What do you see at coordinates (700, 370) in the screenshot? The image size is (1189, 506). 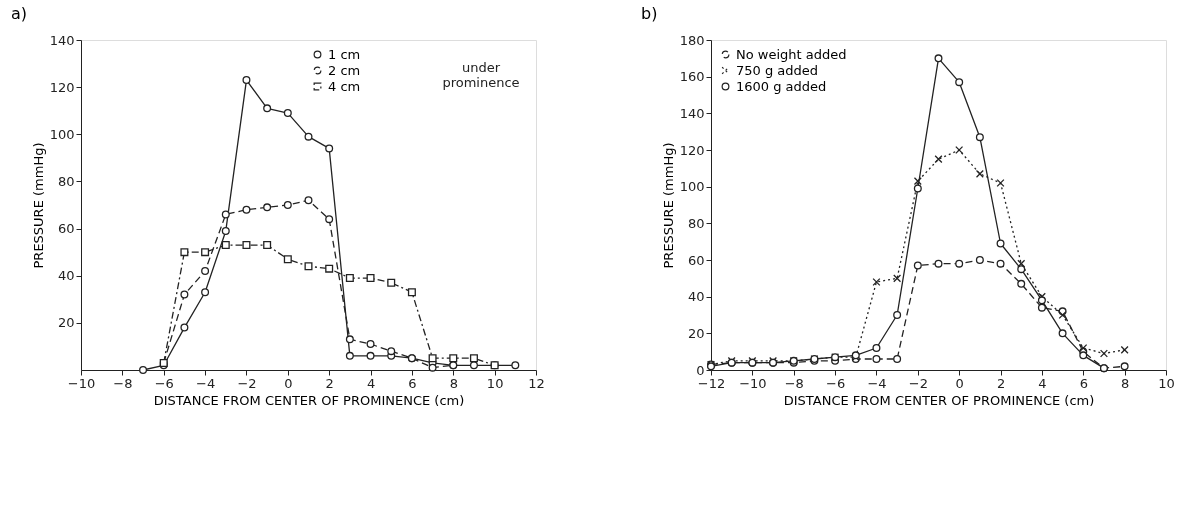 I see `y-tick-label: 0` at bounding box center [700, 370].